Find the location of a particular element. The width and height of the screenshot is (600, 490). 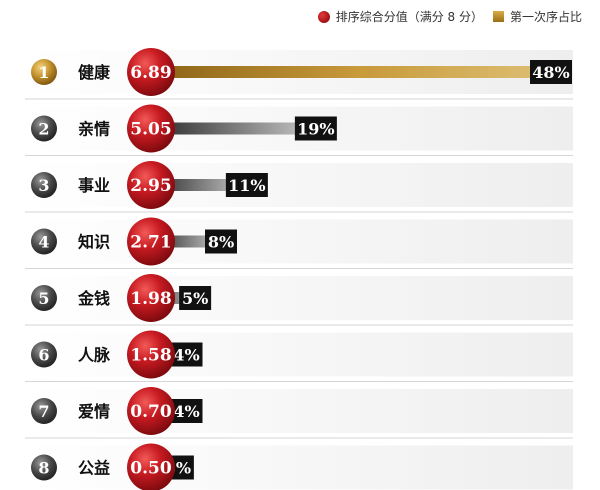

share-value-label: 11% is located at coordinates (246, 185).